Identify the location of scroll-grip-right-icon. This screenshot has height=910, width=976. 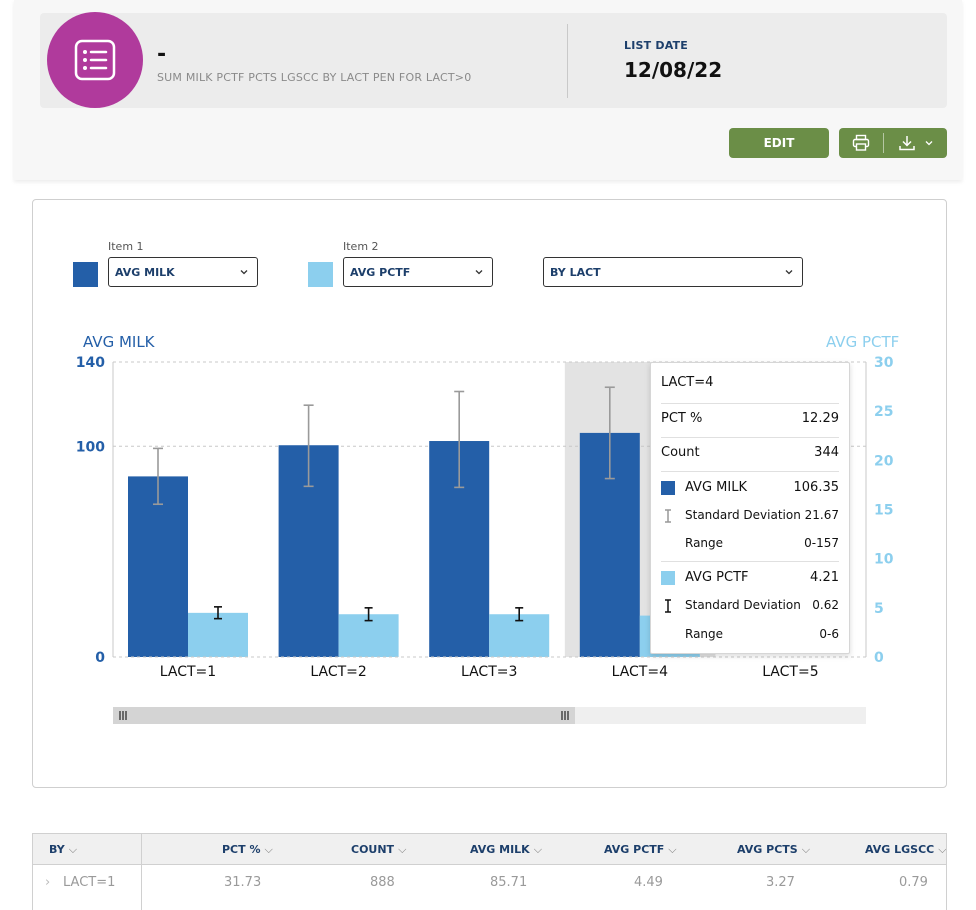
(565, 715).